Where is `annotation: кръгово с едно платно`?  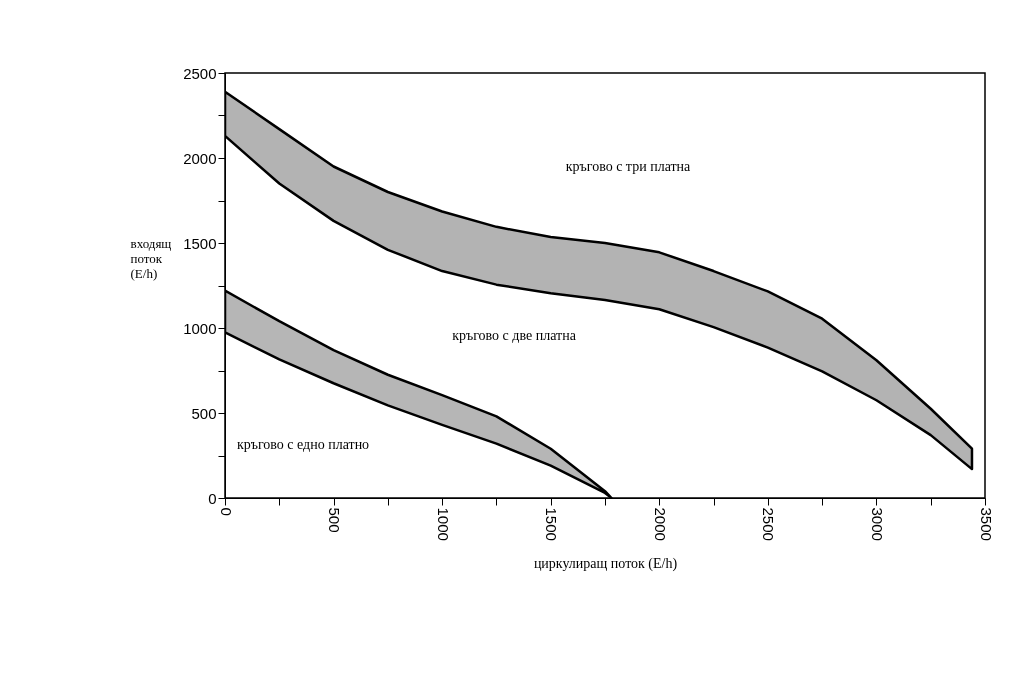 annotation: кръгово с едно платно is located at coordinates (303, 444).